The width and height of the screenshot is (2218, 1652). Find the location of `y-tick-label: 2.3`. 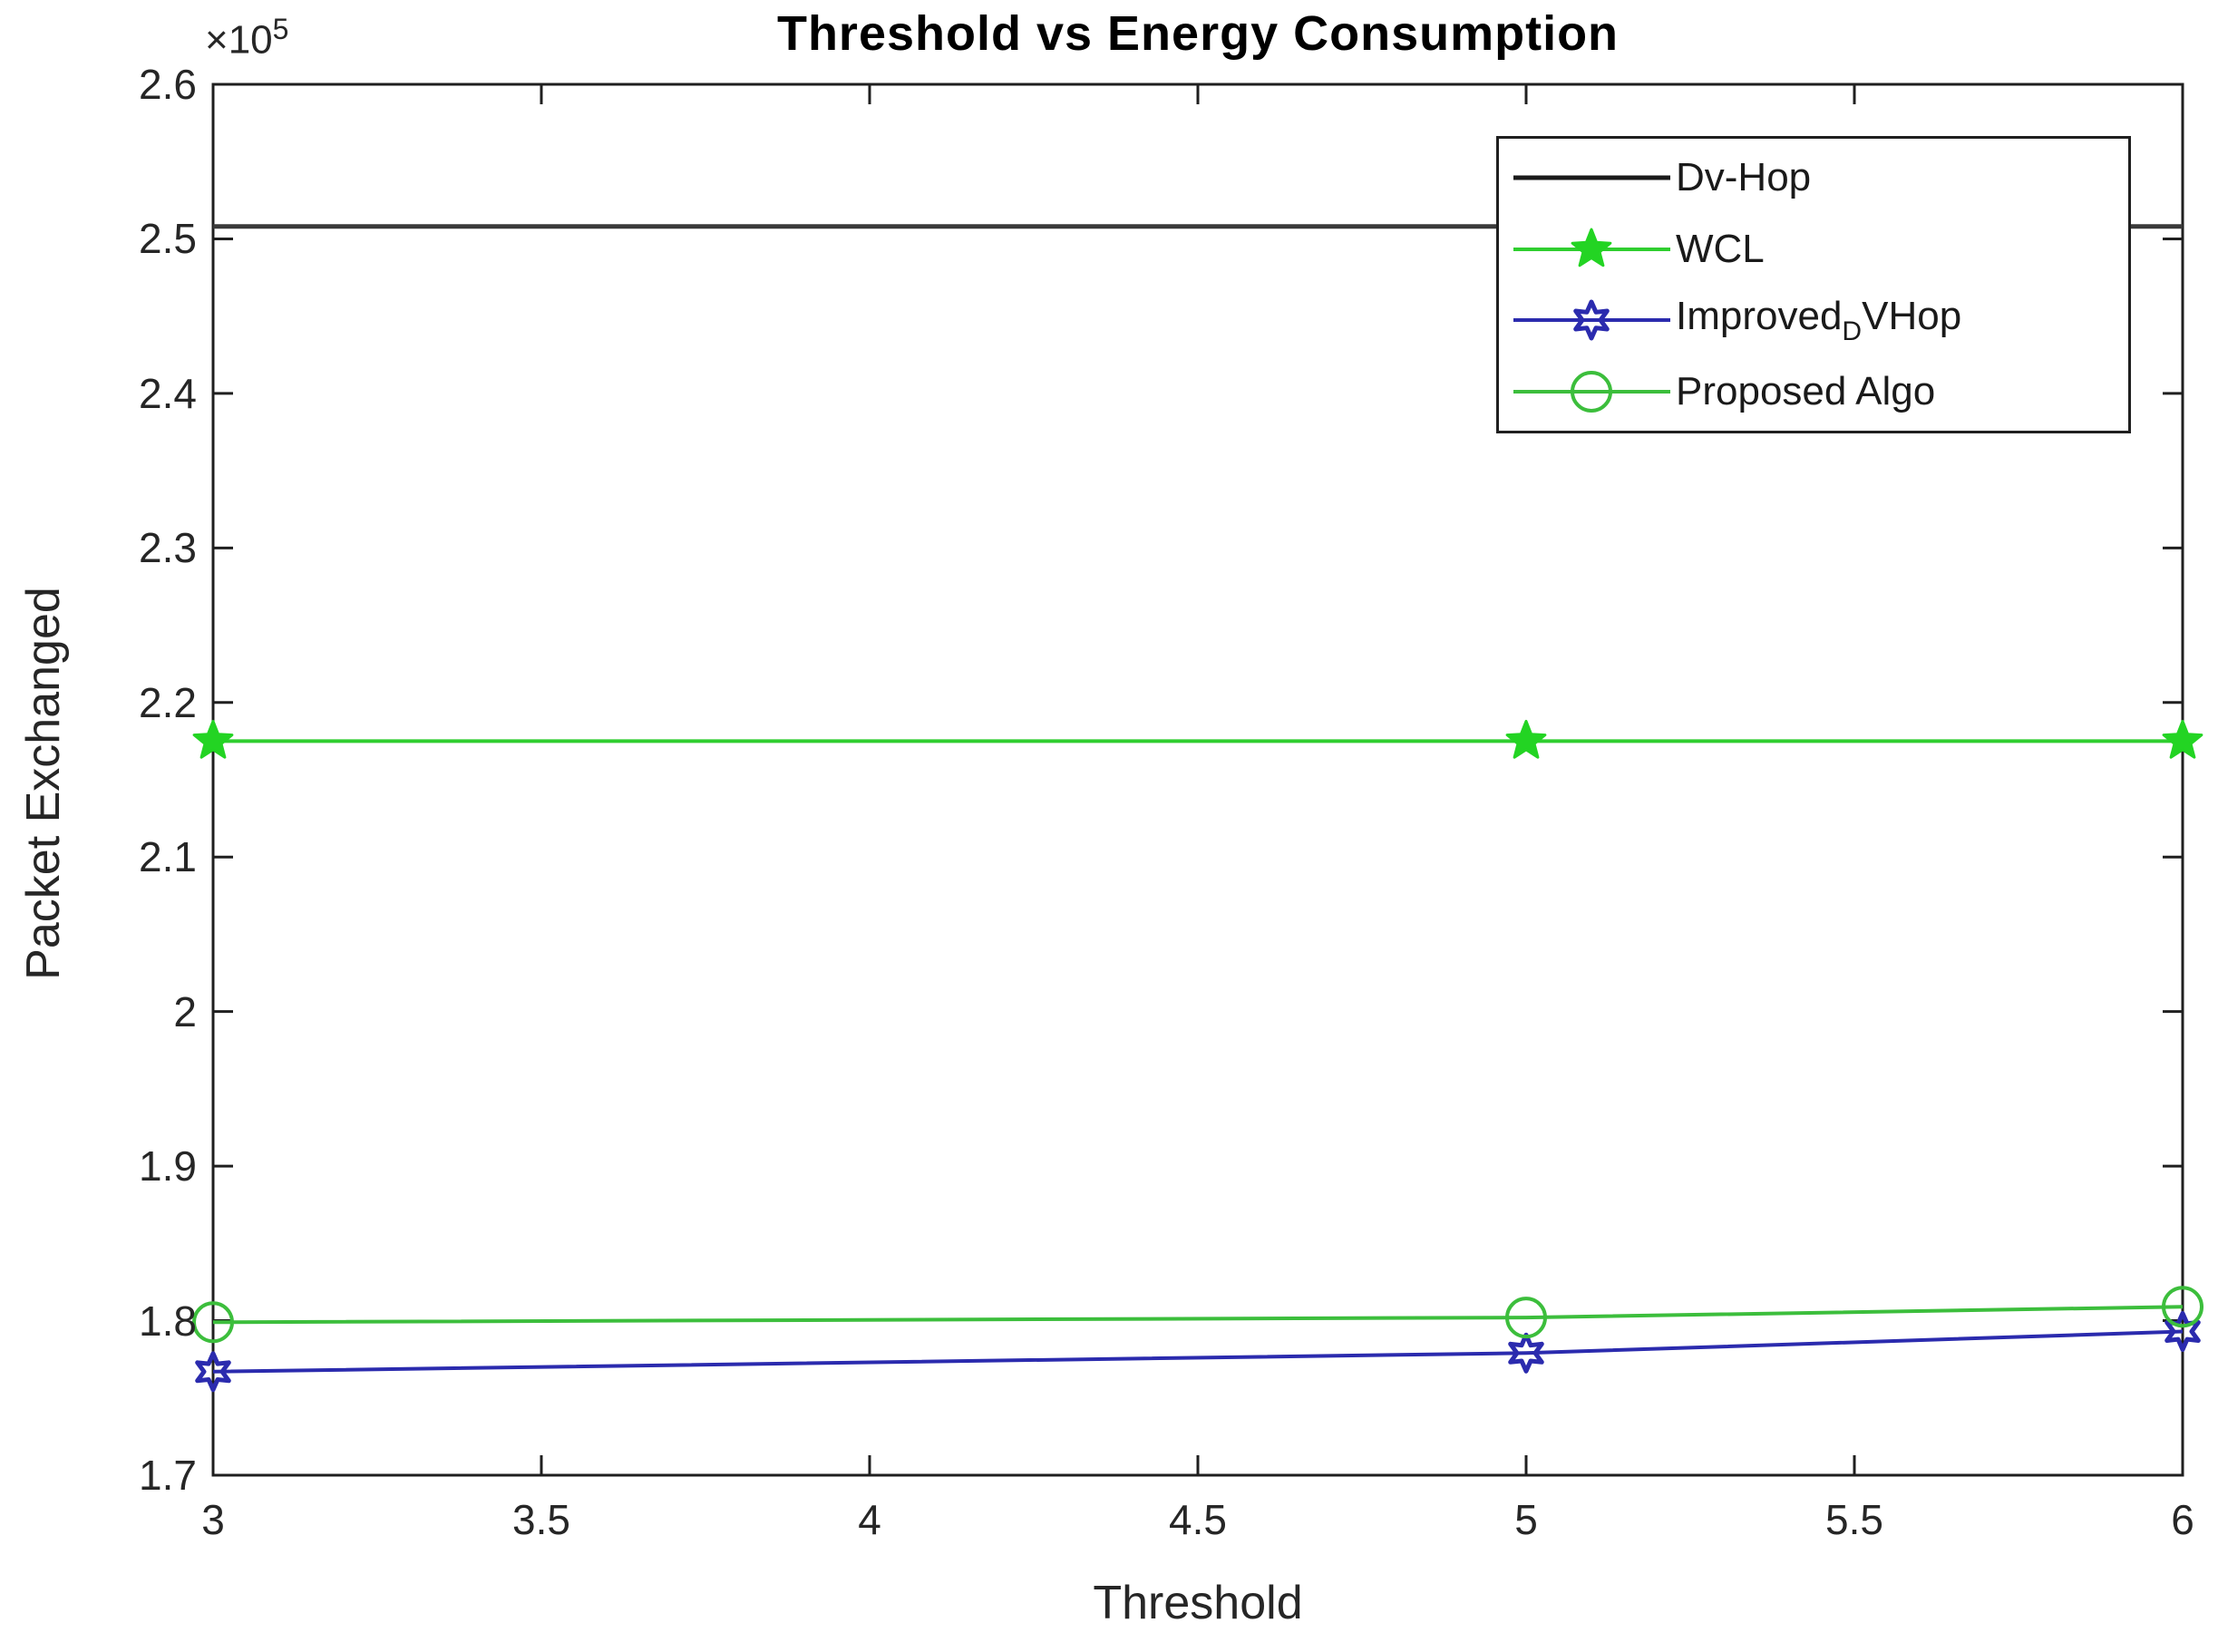

y-tick-label: 2.3 is located at coordinates (168, 548).